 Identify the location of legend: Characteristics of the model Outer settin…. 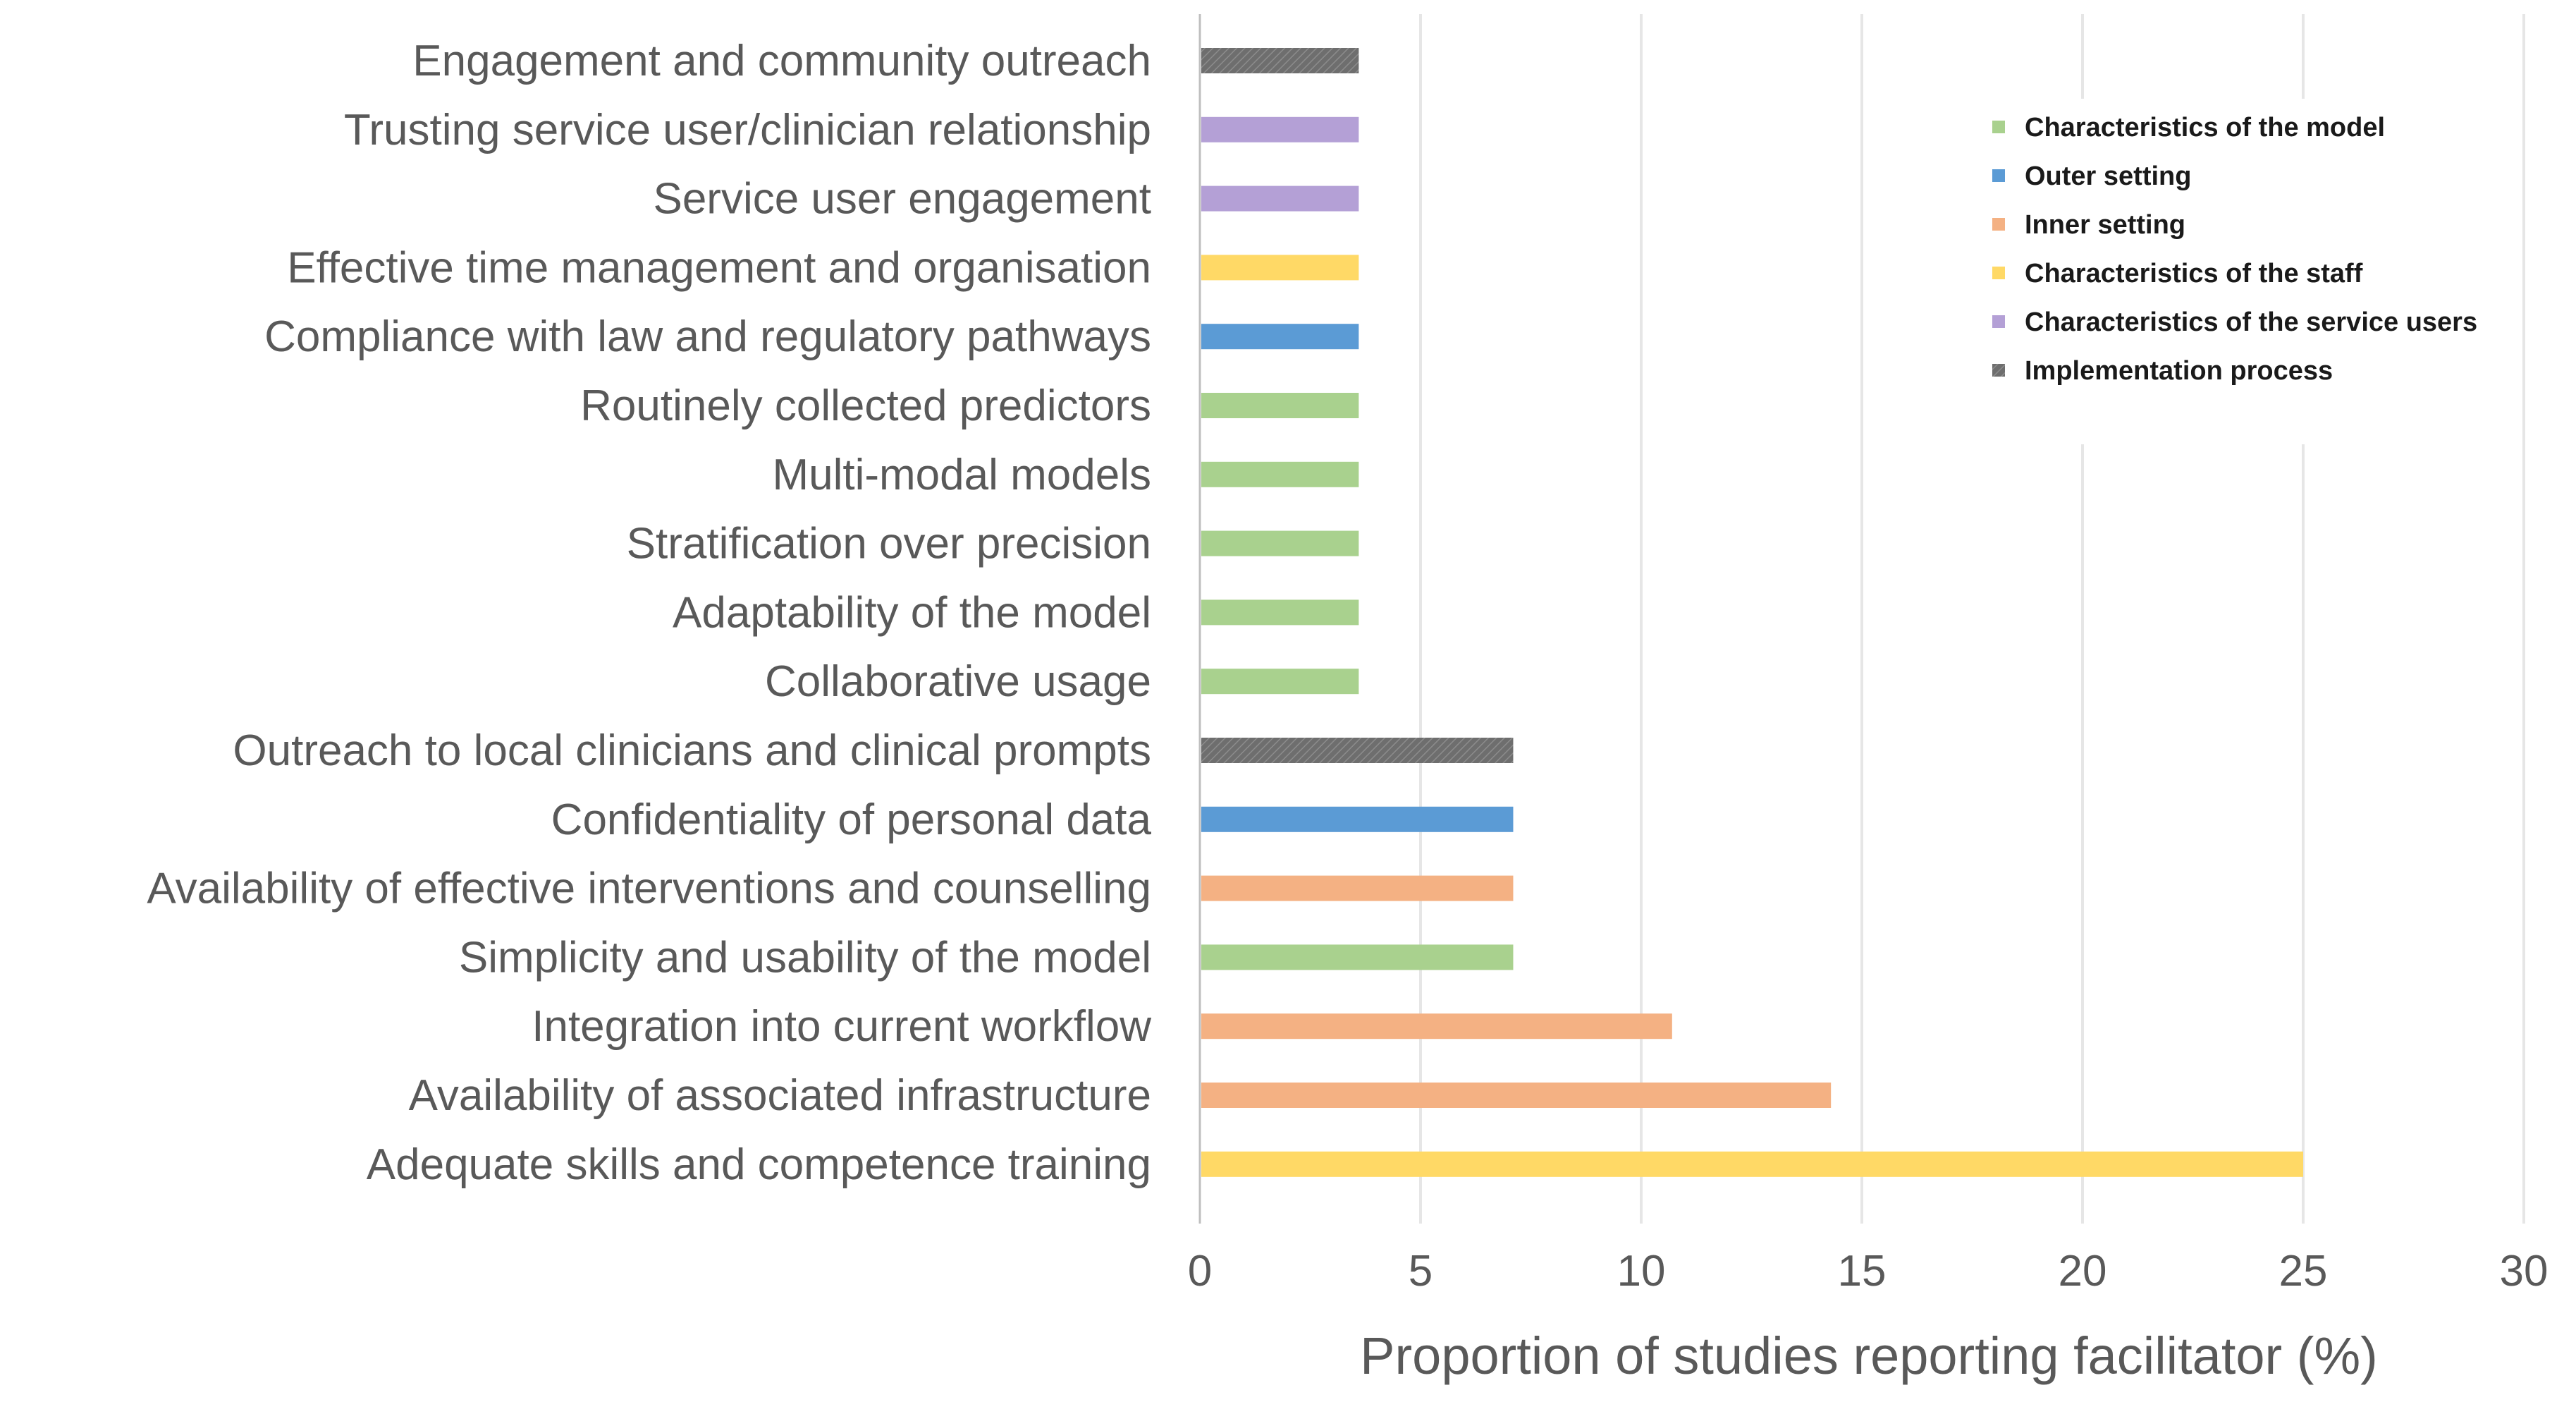
(2234, 250).